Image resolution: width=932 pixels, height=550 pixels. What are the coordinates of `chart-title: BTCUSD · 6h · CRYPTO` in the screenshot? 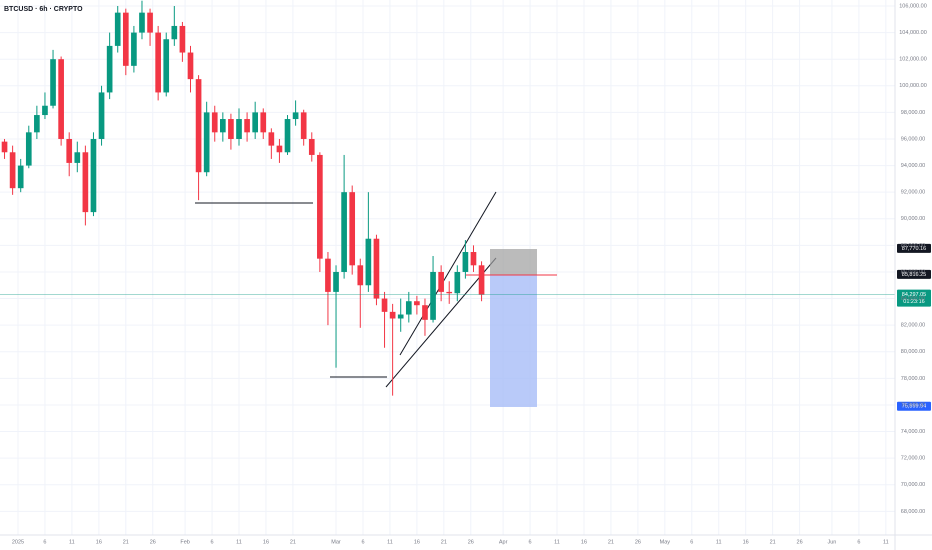 It's located at (43, 9).